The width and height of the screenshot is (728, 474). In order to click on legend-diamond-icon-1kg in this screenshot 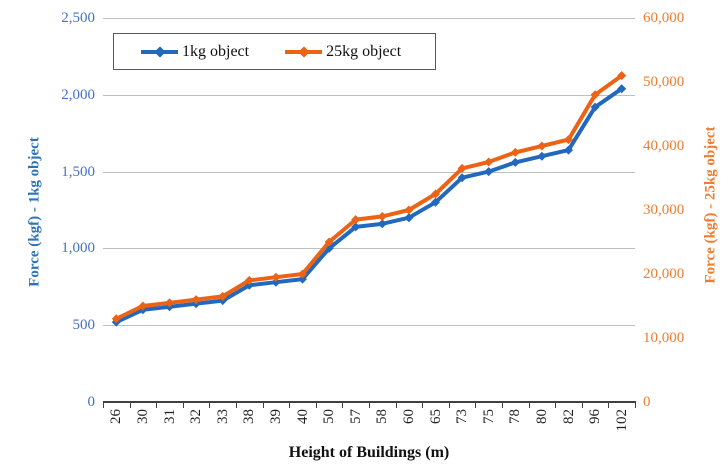, I will do `click(159, 51)`.